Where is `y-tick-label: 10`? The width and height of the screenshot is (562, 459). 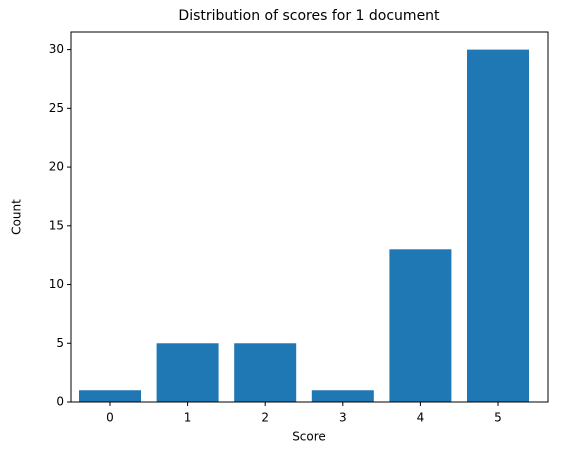
y-tick-label: 10 is located at coordinates (56, 284).